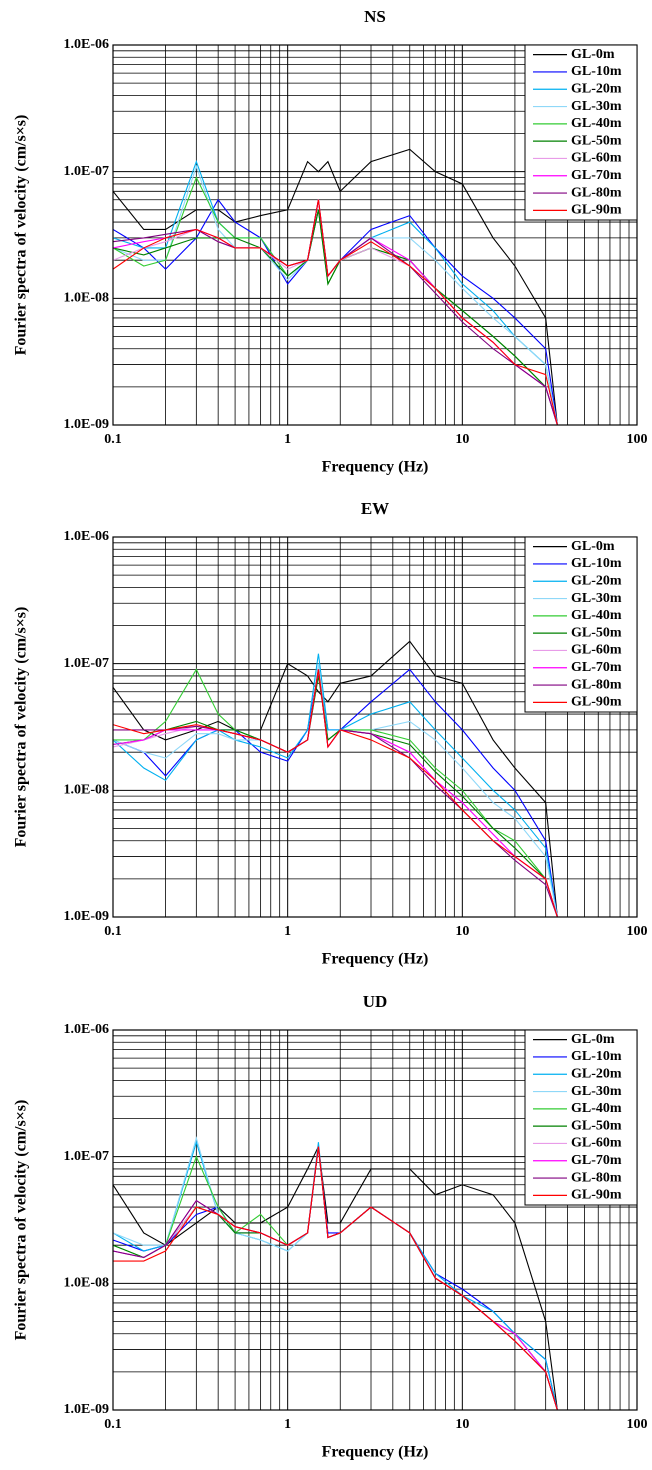  I want to click on chart-title: UD, so click(375, 1001).